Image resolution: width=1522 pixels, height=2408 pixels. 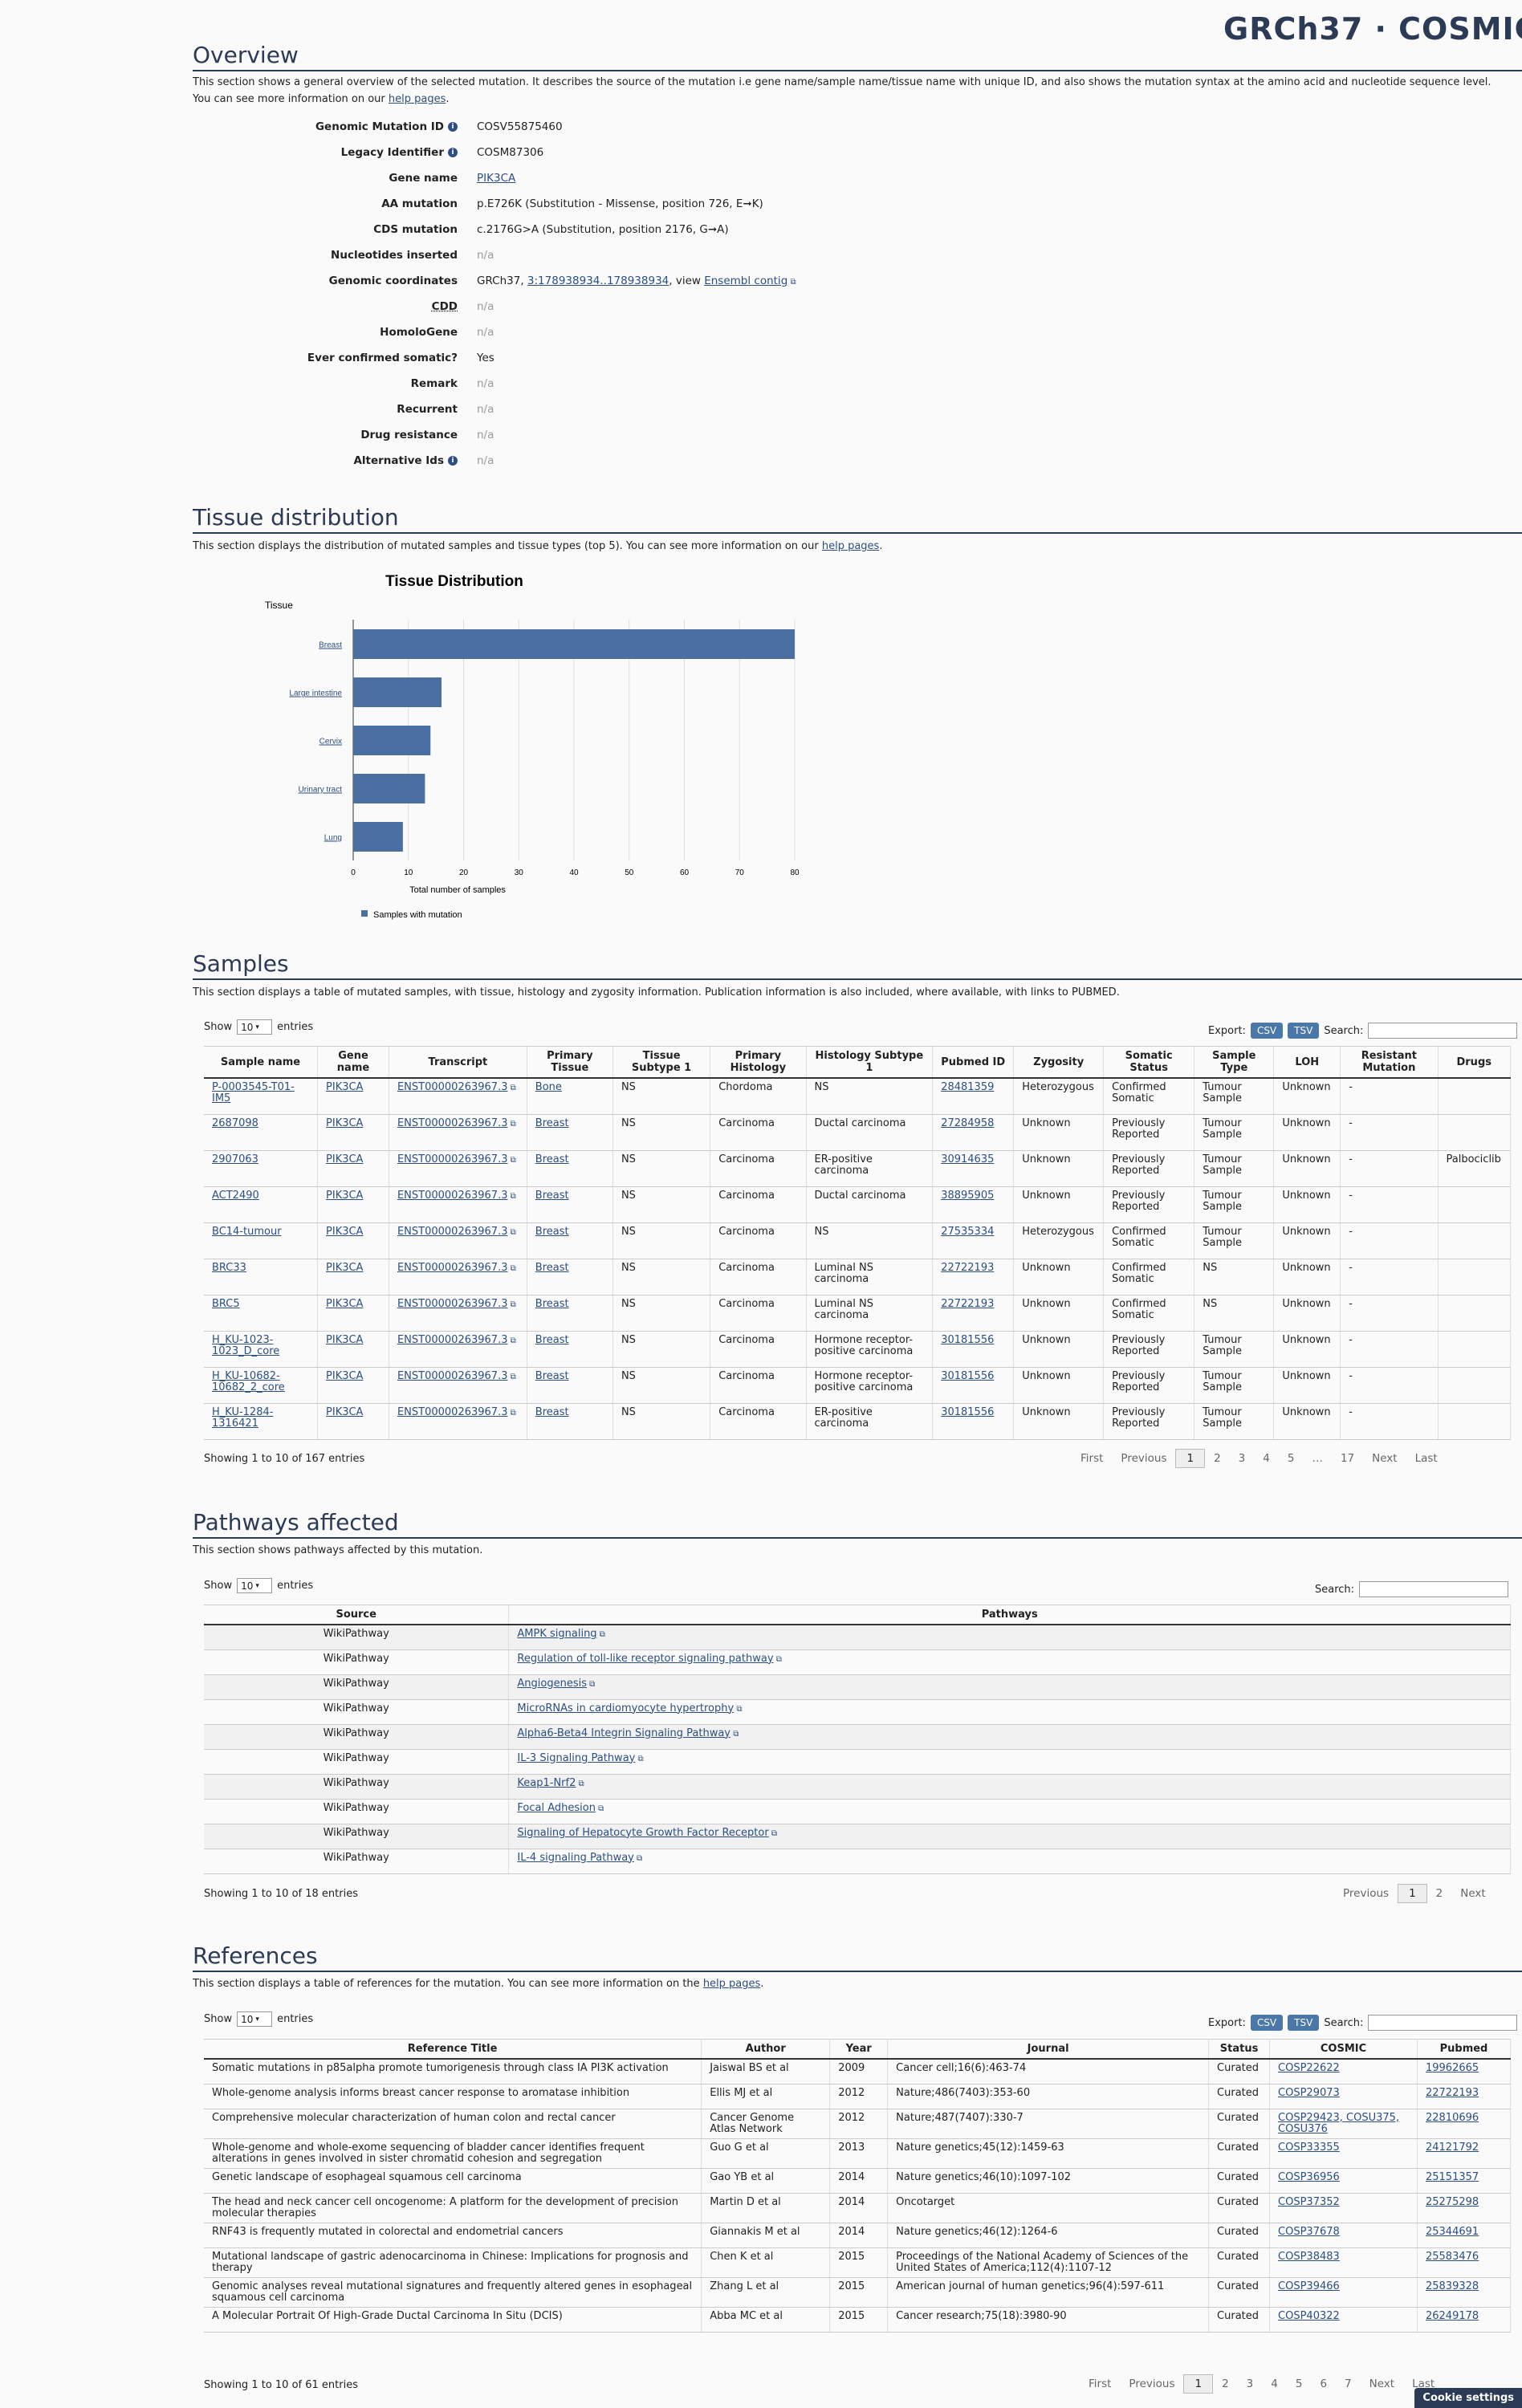 What do you see at coordinates (1434, 1589) in the screenshot?
I see `pathways-search-input` at bounding box center [1434, 1589].